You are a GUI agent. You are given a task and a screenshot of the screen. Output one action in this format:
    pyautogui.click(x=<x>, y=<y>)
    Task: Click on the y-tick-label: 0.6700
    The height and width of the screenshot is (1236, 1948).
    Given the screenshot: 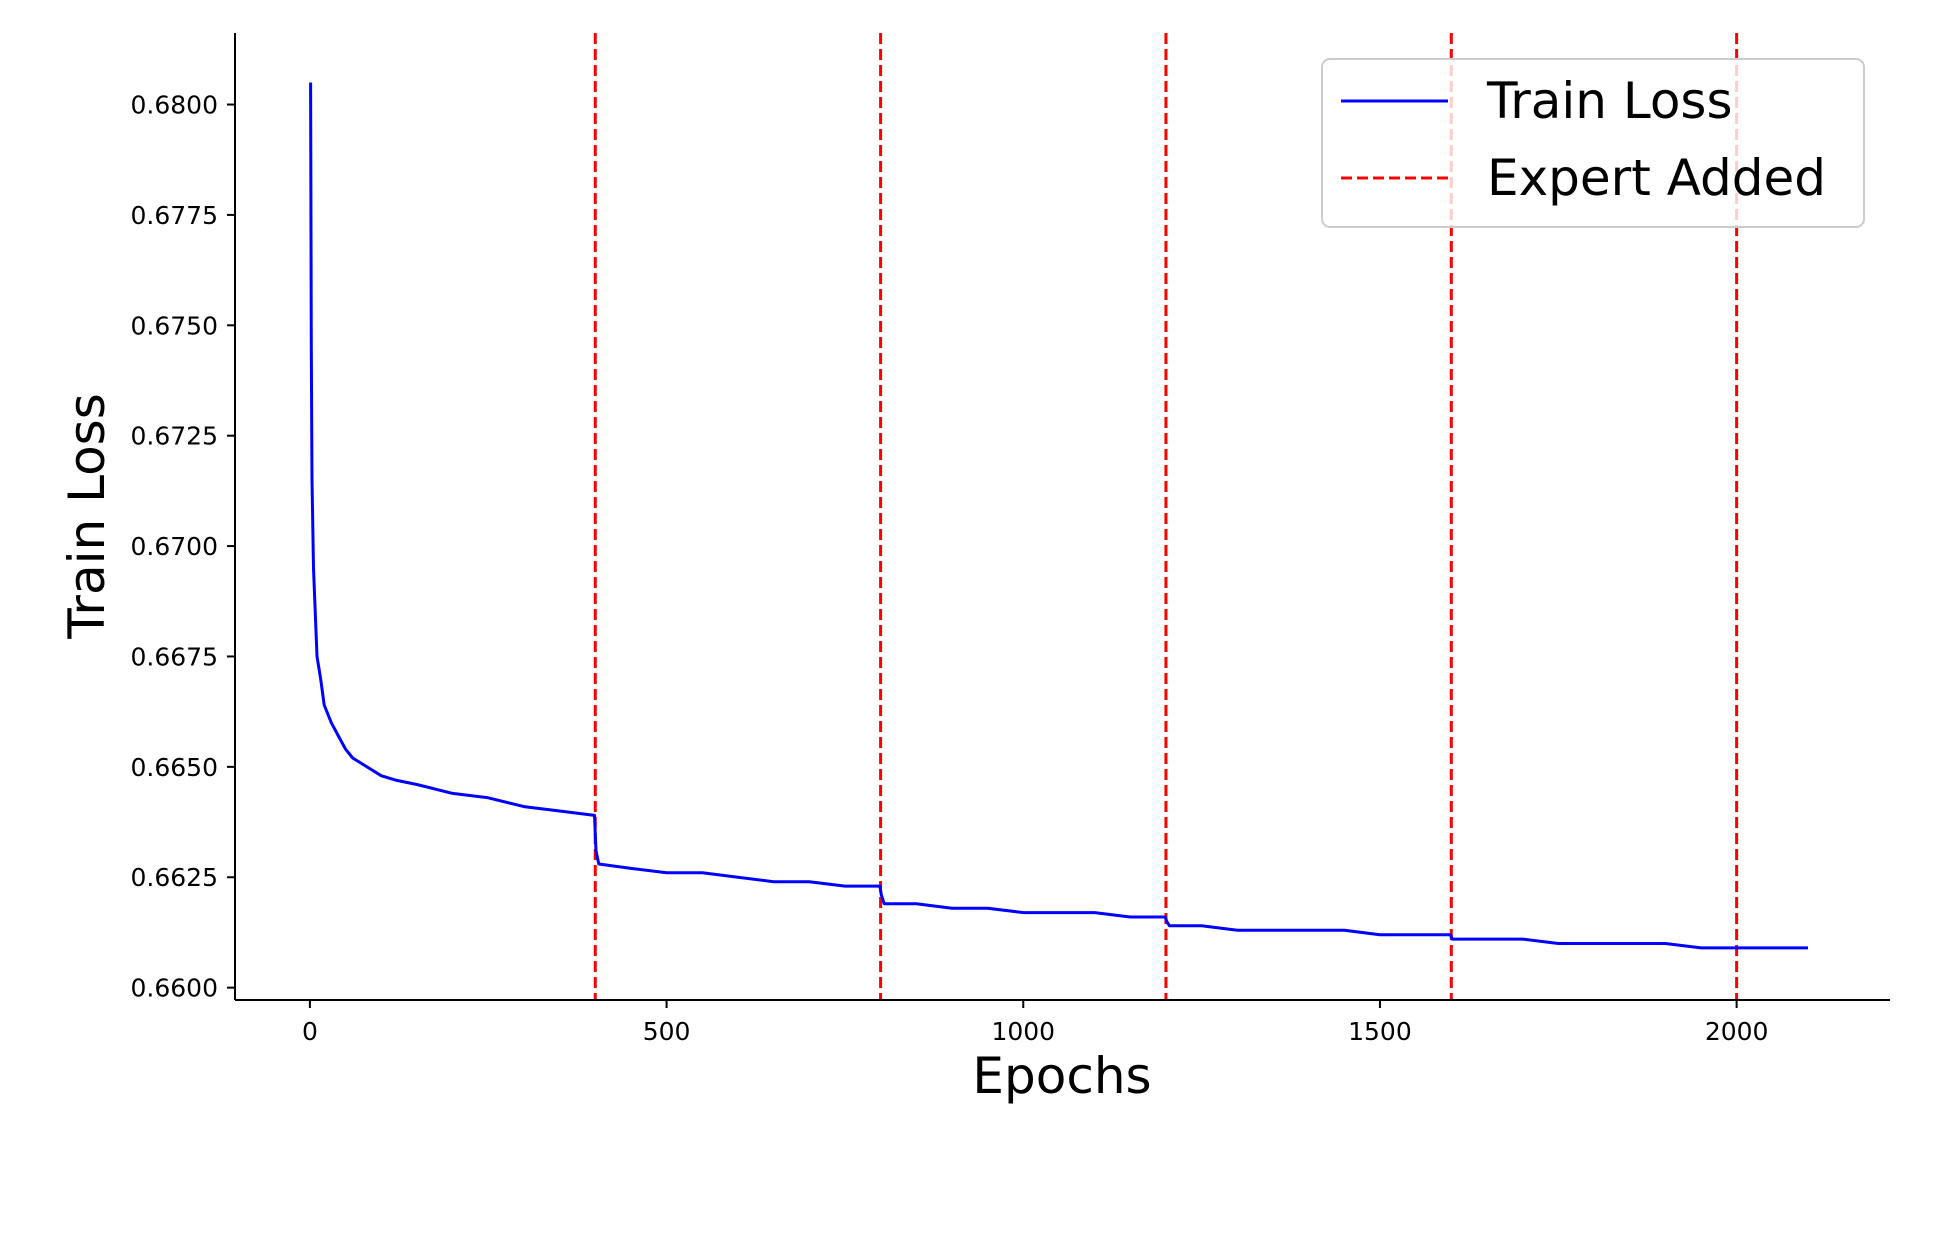 What is the action you would take?
    pyautogui.click(x=174, y=546)
    